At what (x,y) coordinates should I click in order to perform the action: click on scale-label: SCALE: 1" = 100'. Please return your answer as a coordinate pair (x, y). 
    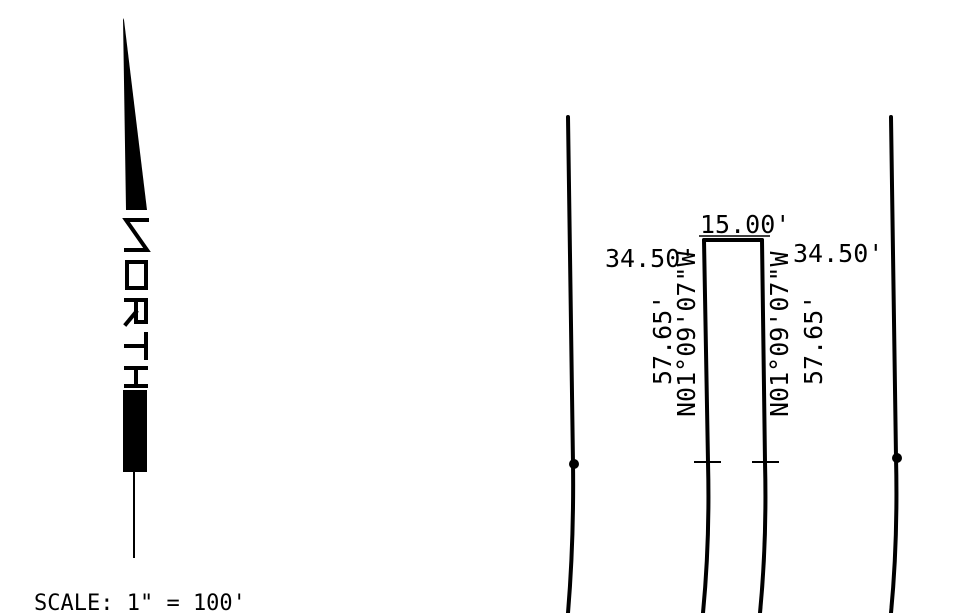
    Looking at the image, I should click on (140, 602).